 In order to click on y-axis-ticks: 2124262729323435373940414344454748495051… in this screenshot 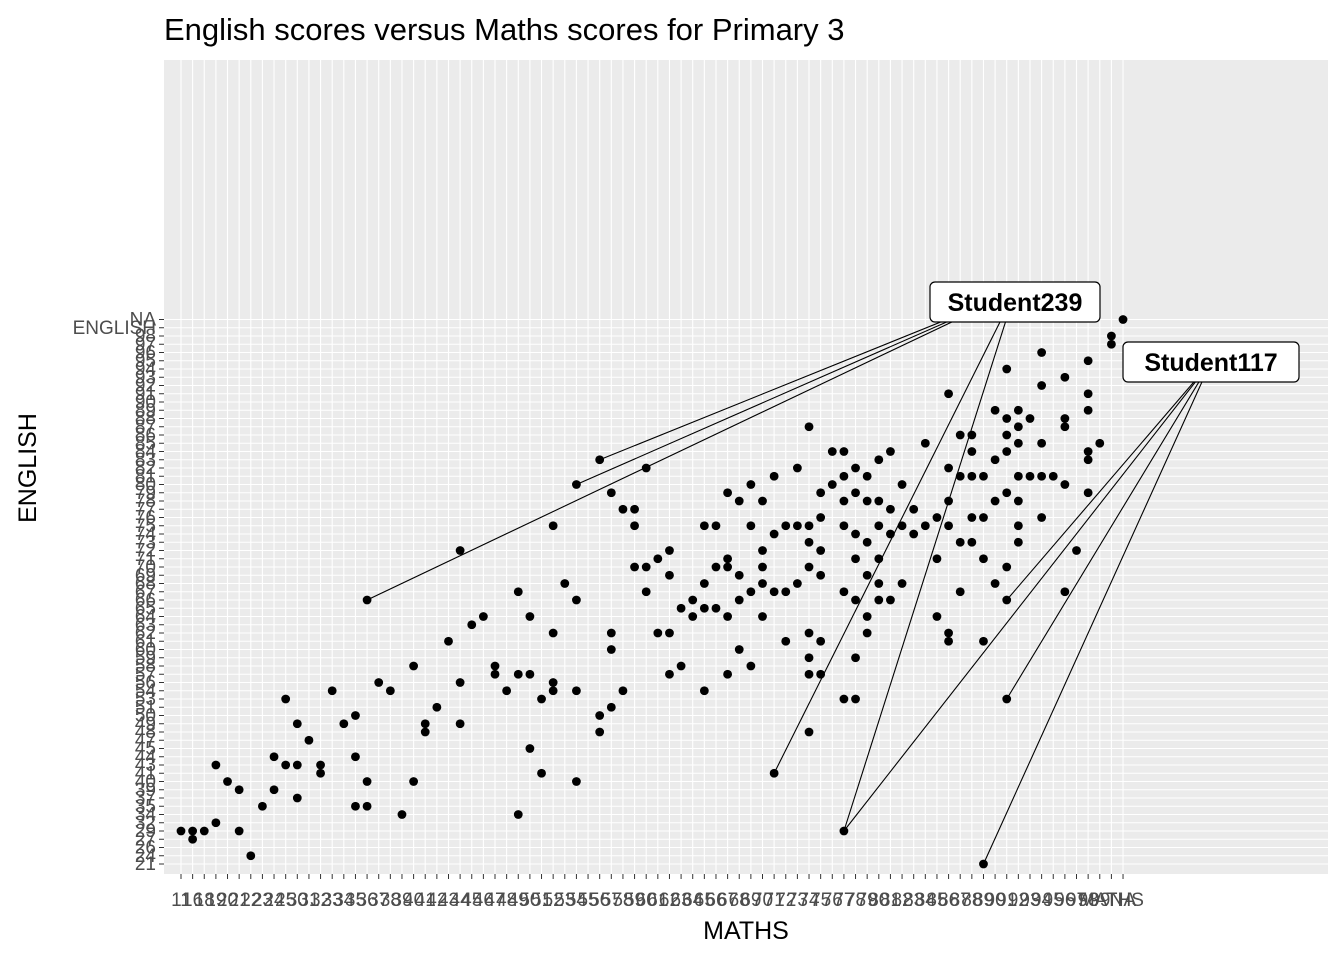, I will do `click(118, 592)`.